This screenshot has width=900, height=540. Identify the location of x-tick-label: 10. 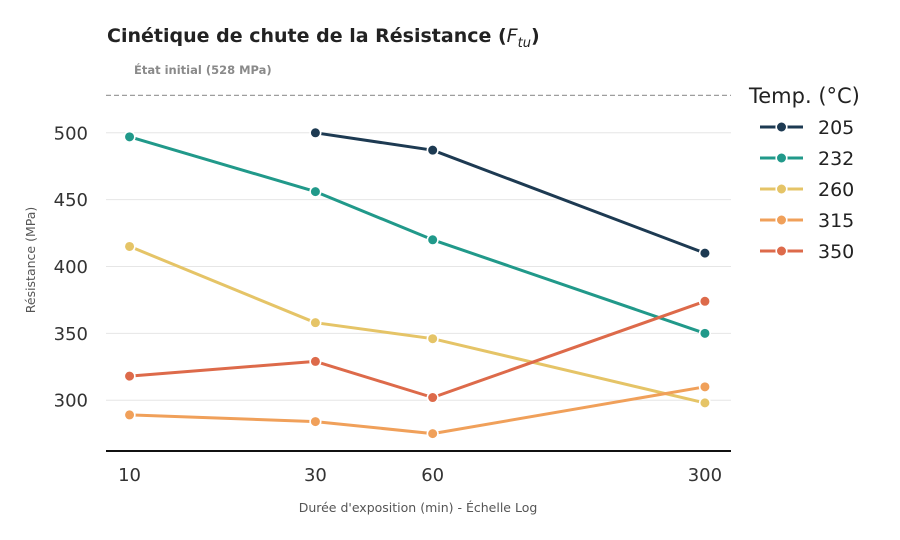
(129, 475).